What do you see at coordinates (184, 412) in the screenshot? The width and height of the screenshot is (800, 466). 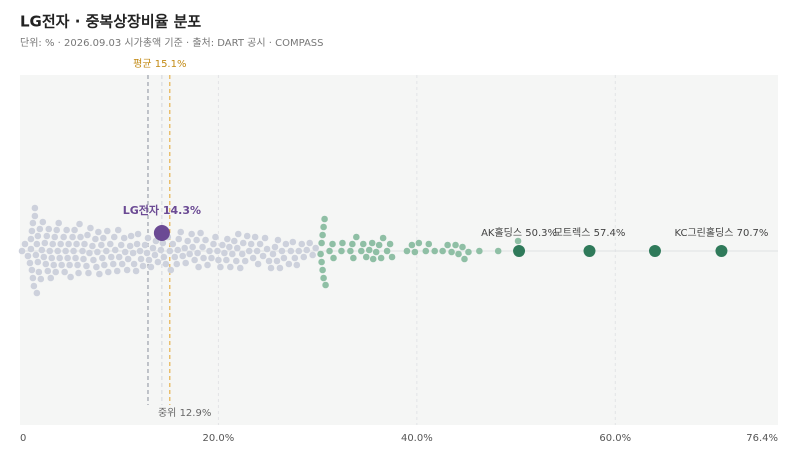 I see `median-label: 중위 12.9%` at bounding box center [184, 412].